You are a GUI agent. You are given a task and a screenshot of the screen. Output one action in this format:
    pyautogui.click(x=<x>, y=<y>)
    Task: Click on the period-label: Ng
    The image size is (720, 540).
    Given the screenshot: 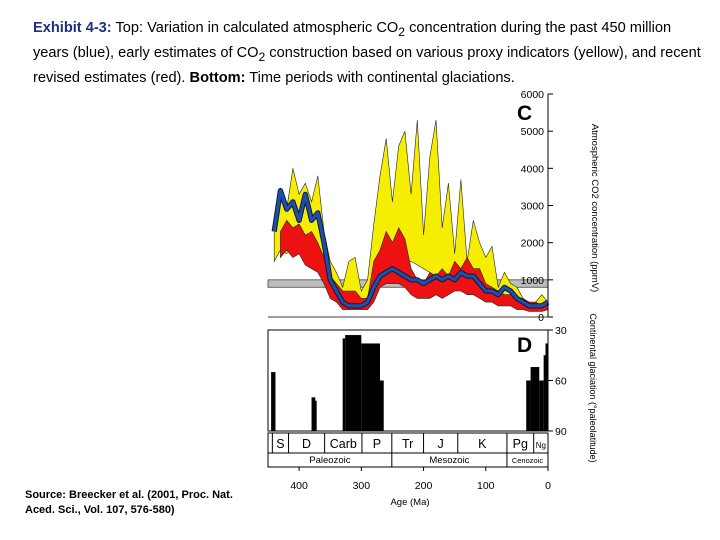 What is the action you would take?
    pyautogui.click(x=541, y=445)
    